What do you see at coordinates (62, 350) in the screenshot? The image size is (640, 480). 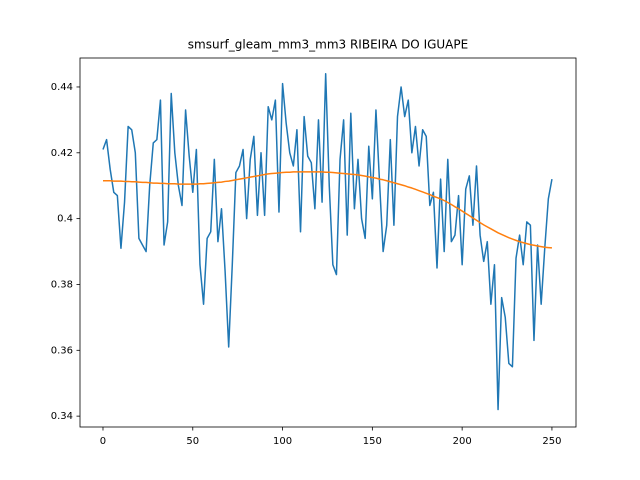 I see `y-tick-label: 0.36` at bounding box center [62, 350].